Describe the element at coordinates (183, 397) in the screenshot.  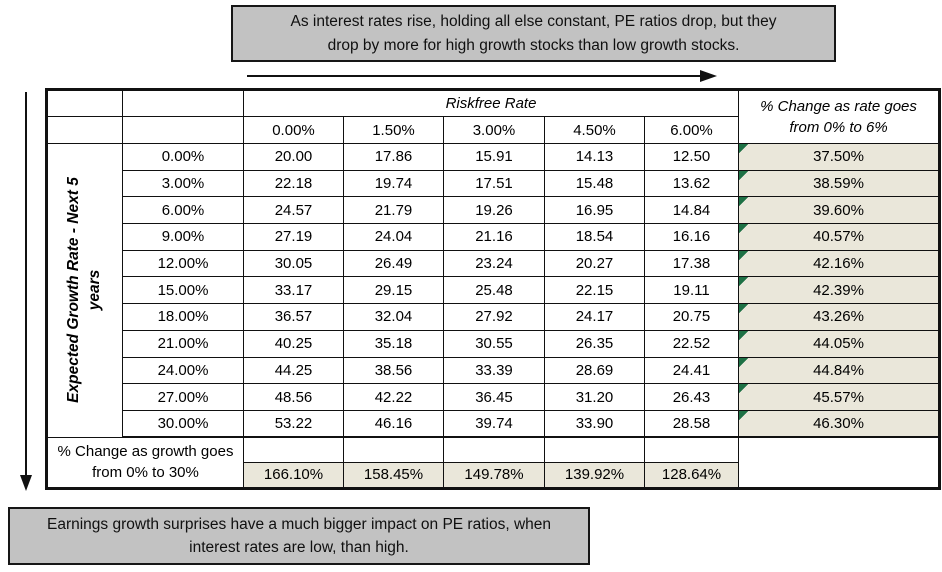
I see `growth-rate-cell: 27.00%` at that location.